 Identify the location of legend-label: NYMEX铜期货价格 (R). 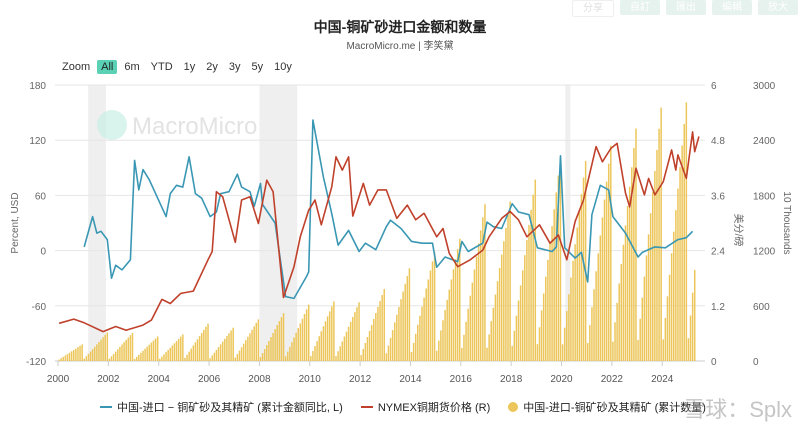
(434, 408).